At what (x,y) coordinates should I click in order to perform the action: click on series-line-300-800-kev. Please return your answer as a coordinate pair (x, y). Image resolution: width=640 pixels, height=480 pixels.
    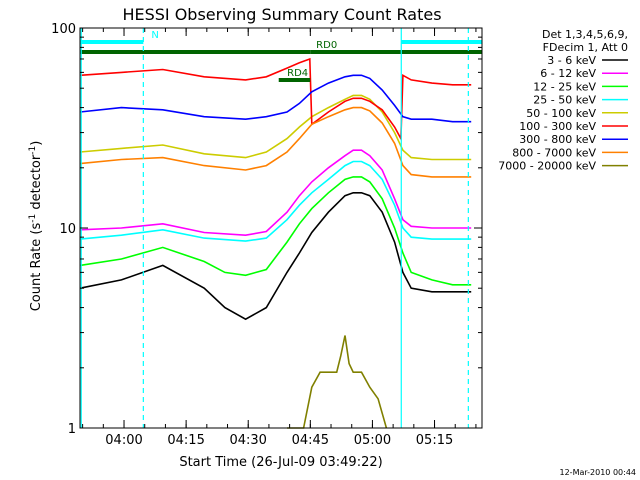
    Looking at the image, I should click on (275, 98).